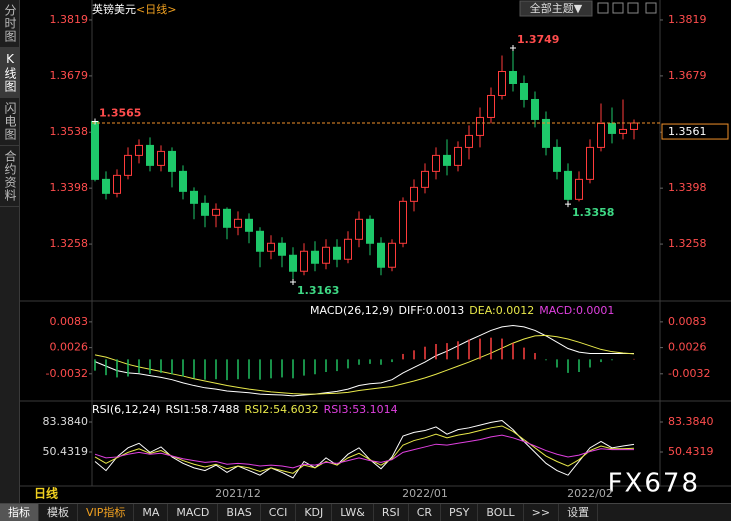 The image size is (731, 521). Describe the element at coordinates (69, 75) in the screenshot. I see `y-tick-label: 1.3679` at that location.